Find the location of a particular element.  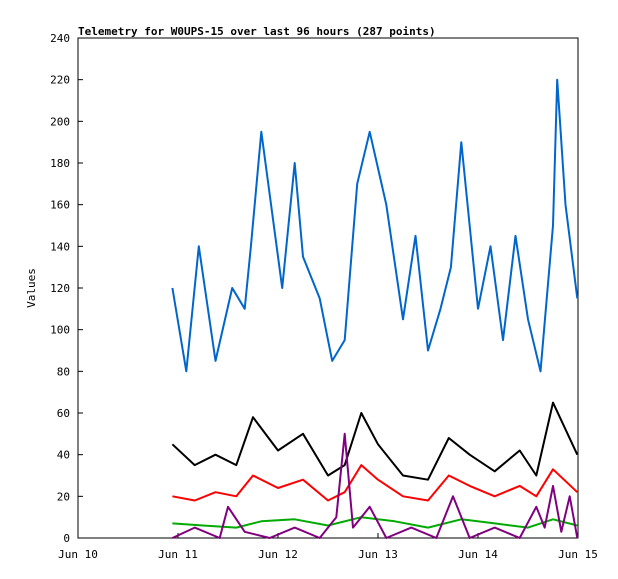

x-tick-label: Jun 13 is located at coordinates (378, 554).